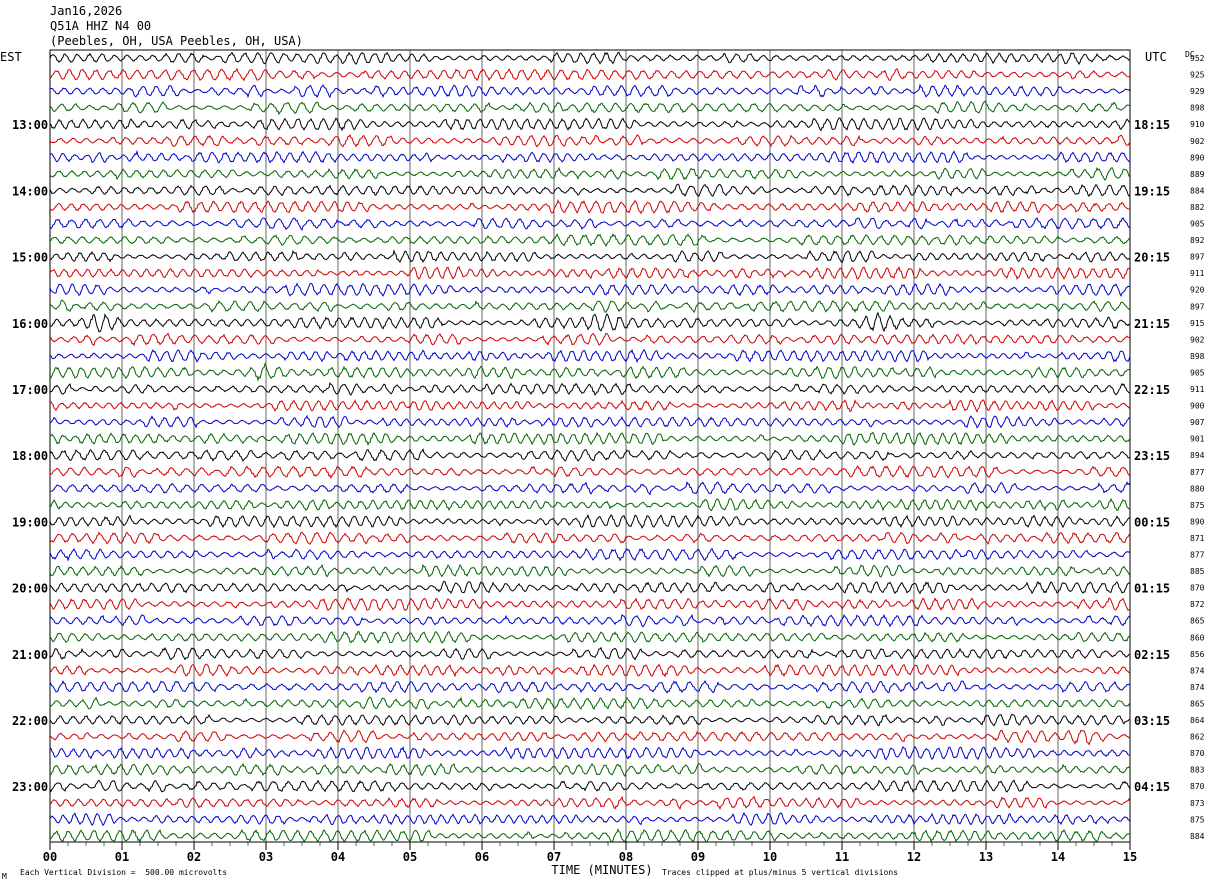 The width and height of the screenshot is (1210, 886). What do you see at coordinates (1197, 124) in the screenshot?
I see `dc-offset-label: 910` at bounding box center [1197, 124].